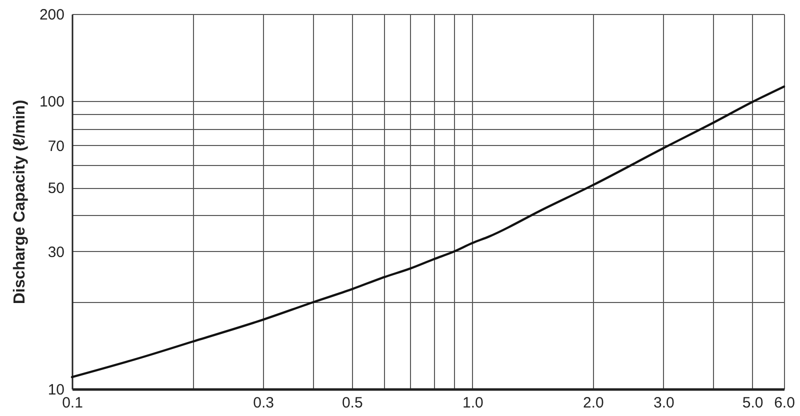 The height and width of the screenshot is (416, 800). What do you see at coordinates (56, 252) in the screenshot?
I see `y-tick-label: 30` at bounding box center [56, 252].